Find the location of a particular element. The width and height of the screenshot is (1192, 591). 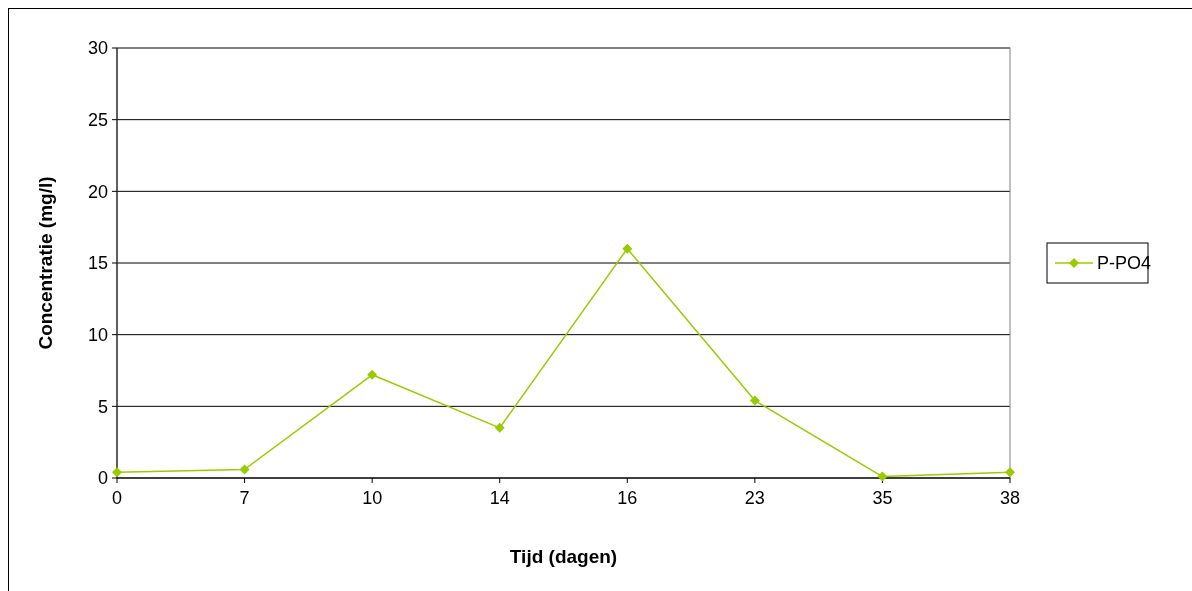

x-tick-label: 10 is located at coordinates (372, 498).